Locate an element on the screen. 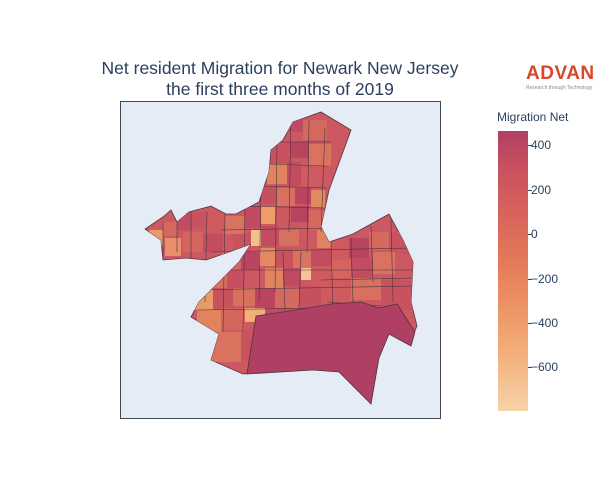 The height and width of the screenshot is (500, 600). logo-wordmark: ADVAN is located at coordinates (560, 73).